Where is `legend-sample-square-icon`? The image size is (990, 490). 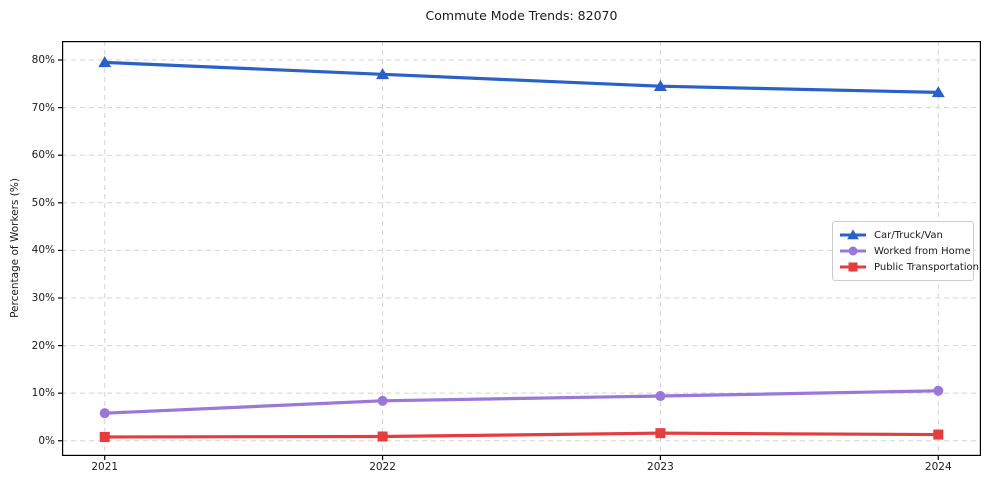
legend-sample-square-icon is located at coordinates (853, 267).